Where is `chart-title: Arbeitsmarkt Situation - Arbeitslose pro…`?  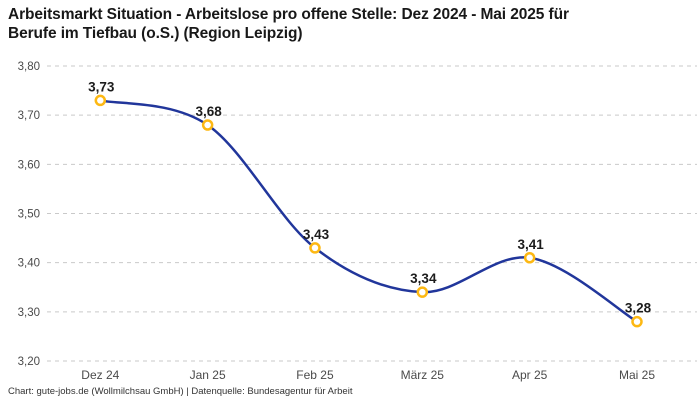 chart-title: Arbeitsmarkt Situation - Arbeitslose pro… is located at coordinates (288, 24).